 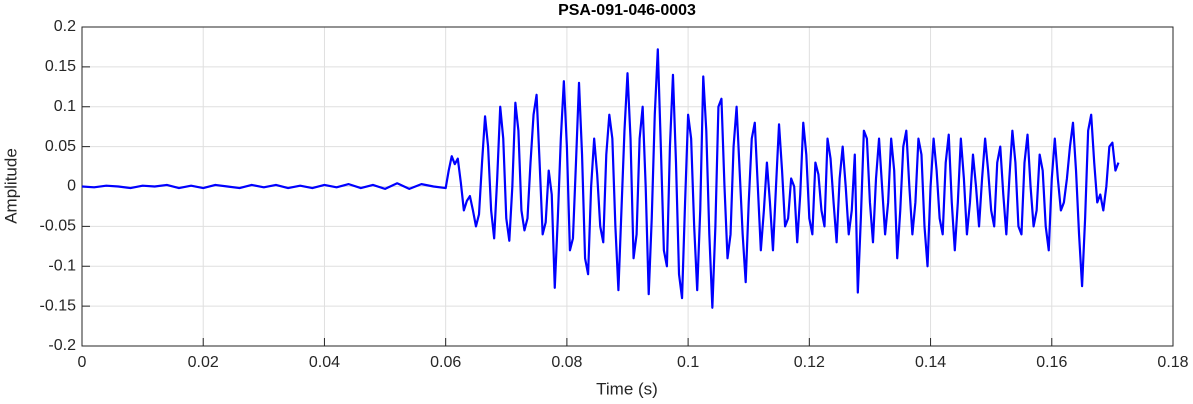 I want to click on y-tick-label: 0.15, so click(x=60, y=66).